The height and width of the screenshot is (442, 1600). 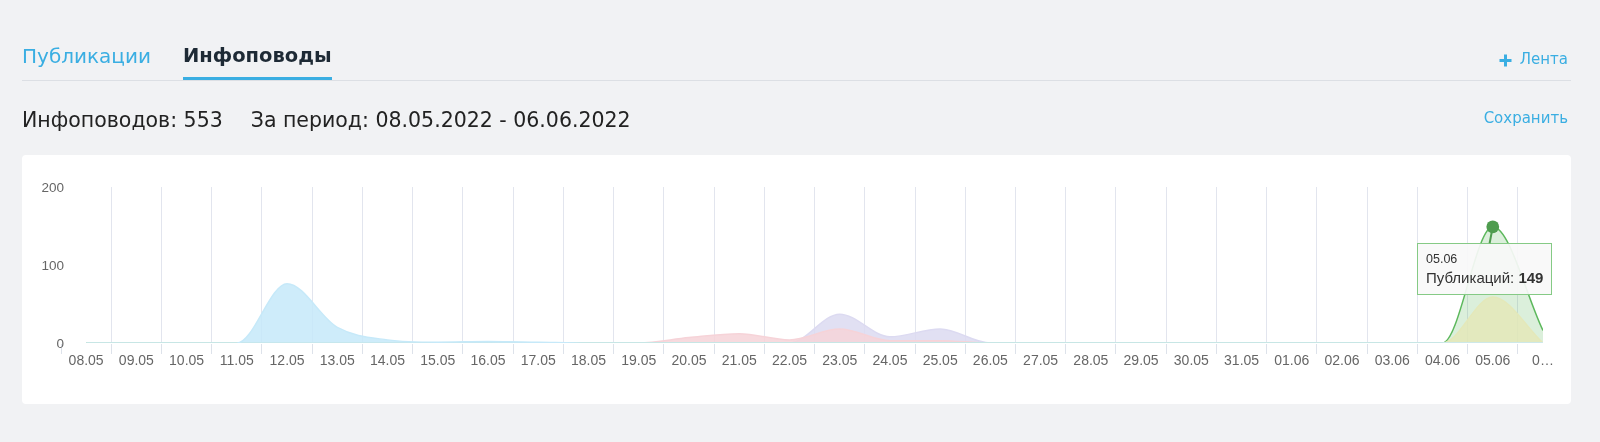 I want to click on x-tick-label: 24.05, so click(x=890, y=360).